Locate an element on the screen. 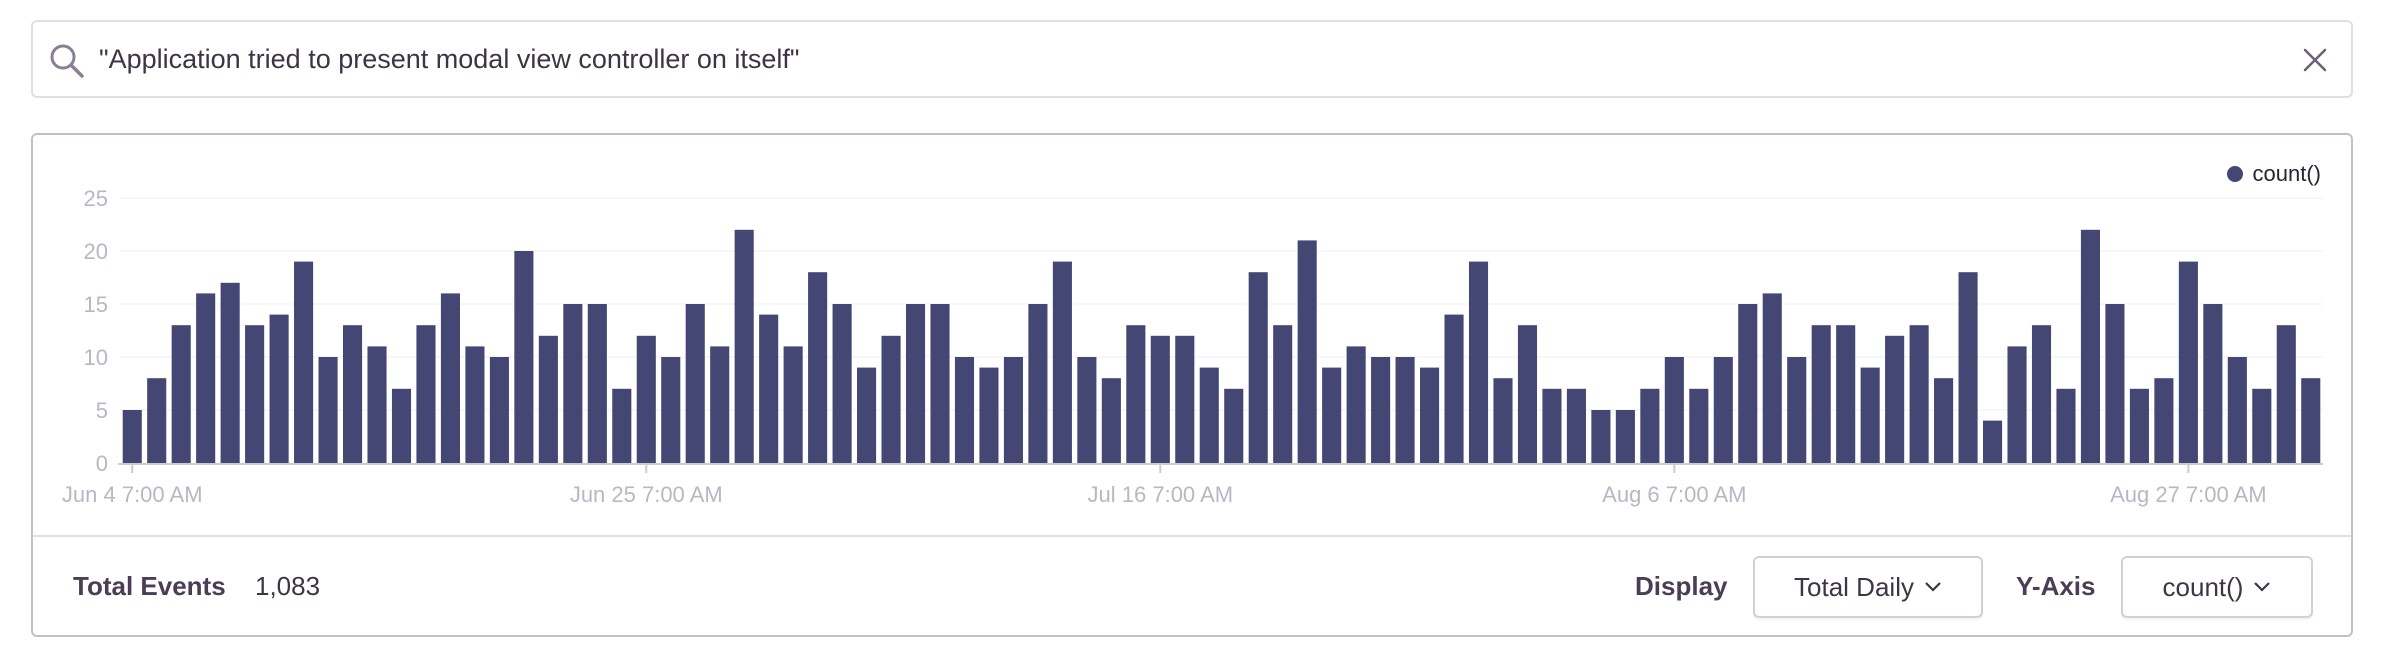 The image size is (2386, 656). close-icon is located at coordinates (2315, 60).